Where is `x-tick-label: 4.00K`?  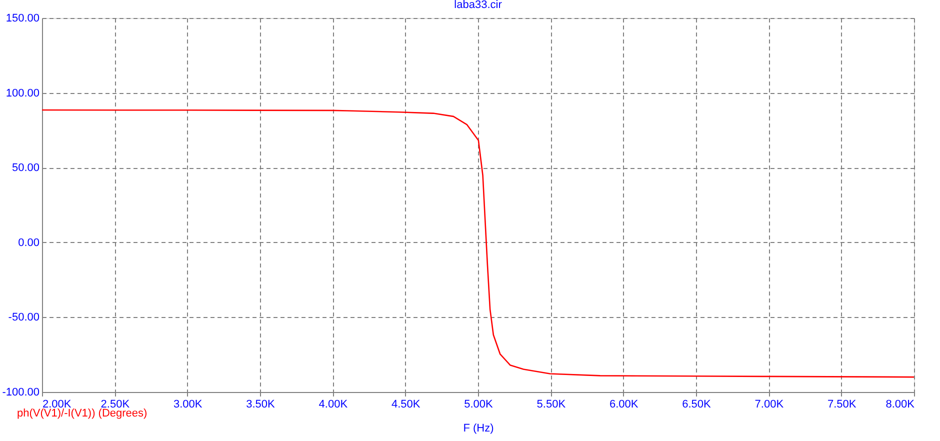
x-tick-label: 4.00K is located at coordinates (333, 404).